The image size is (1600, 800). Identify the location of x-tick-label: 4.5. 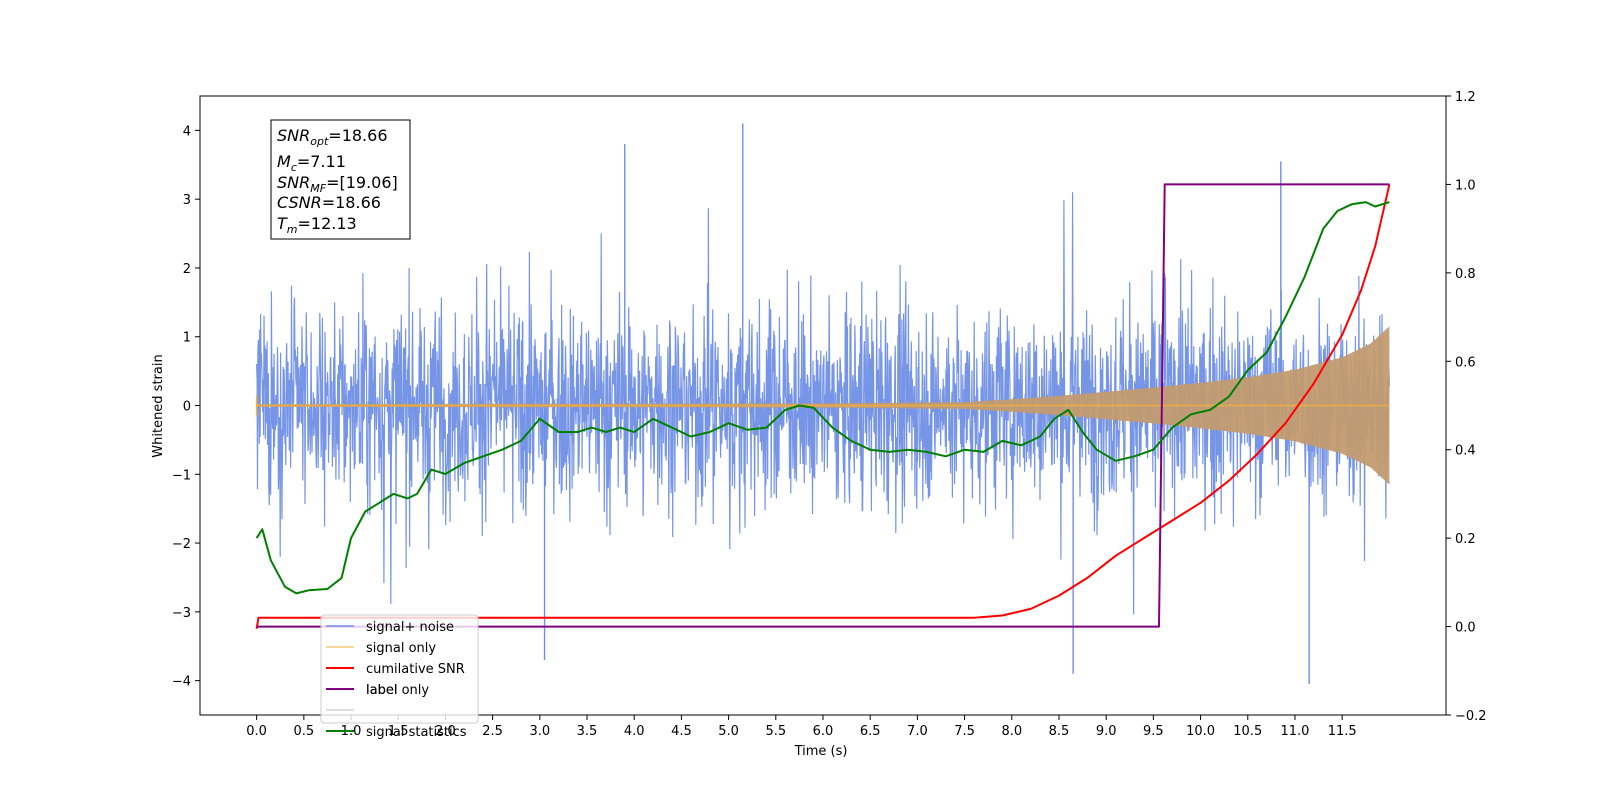
(681, 731).